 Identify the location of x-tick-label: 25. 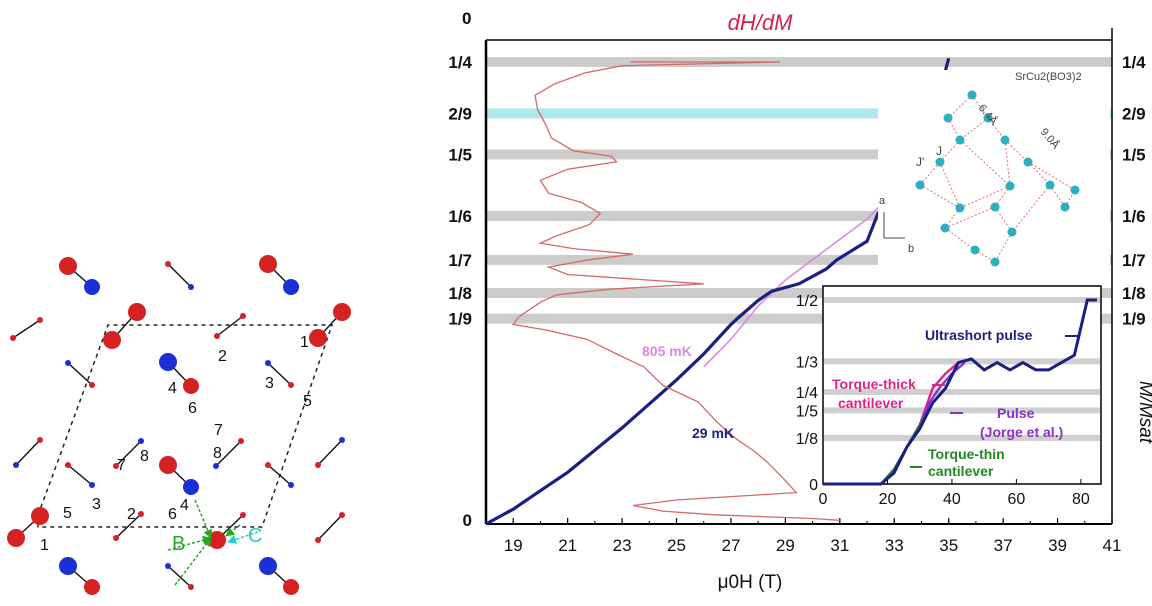
(676, 545).